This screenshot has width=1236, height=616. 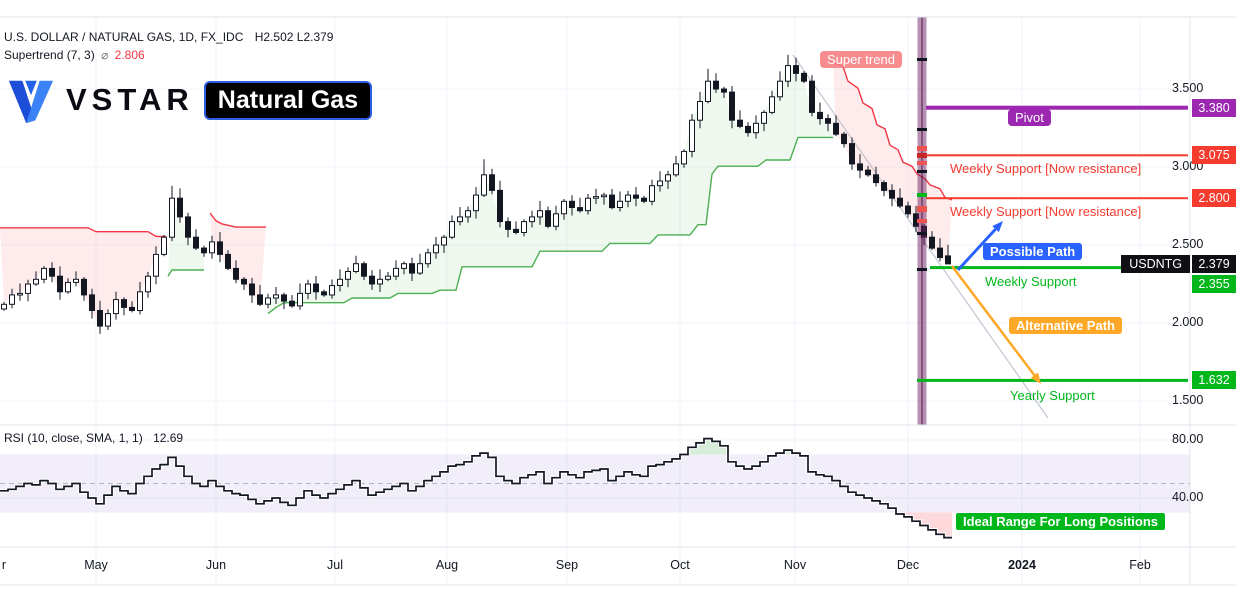 I want to click on price-badge-value: 3.075, so click(x=1214, y=155).